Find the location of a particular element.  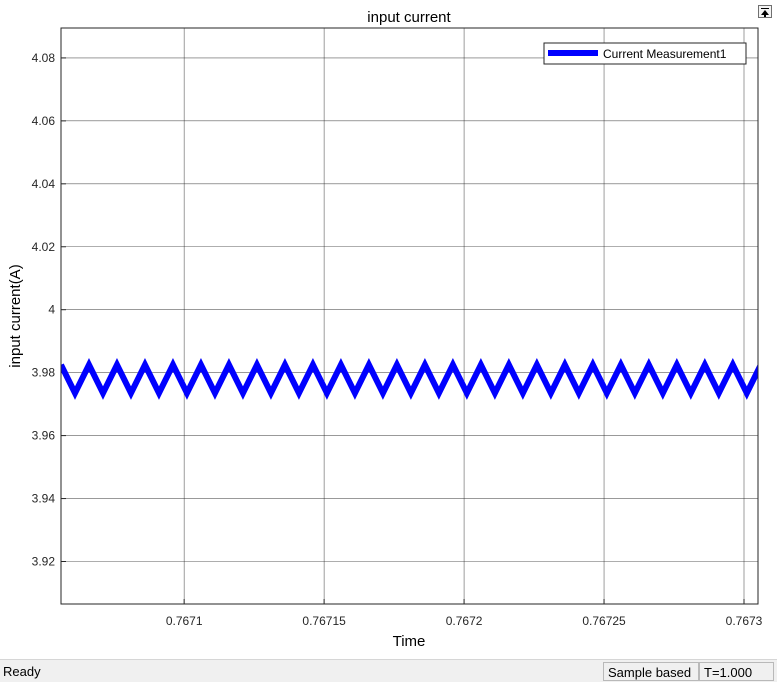

x-tick-label: 0.76725 is located at coordinates (604, 621).